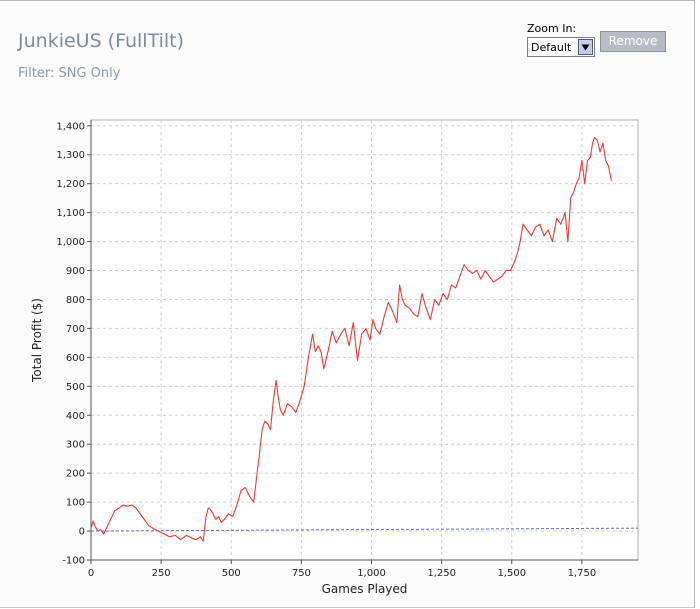 This screenshot has width=700, height=609. What do you see at coordinates (231, 573) in the screenshot?
I see `x-tick-label: 500` at bounding box center [231, 573].